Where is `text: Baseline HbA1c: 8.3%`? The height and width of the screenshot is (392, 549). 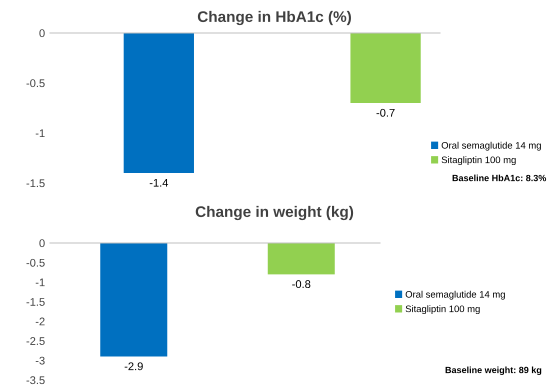
text: Baseline HbA1c: 8.3% is located at coordinates (499, 178).